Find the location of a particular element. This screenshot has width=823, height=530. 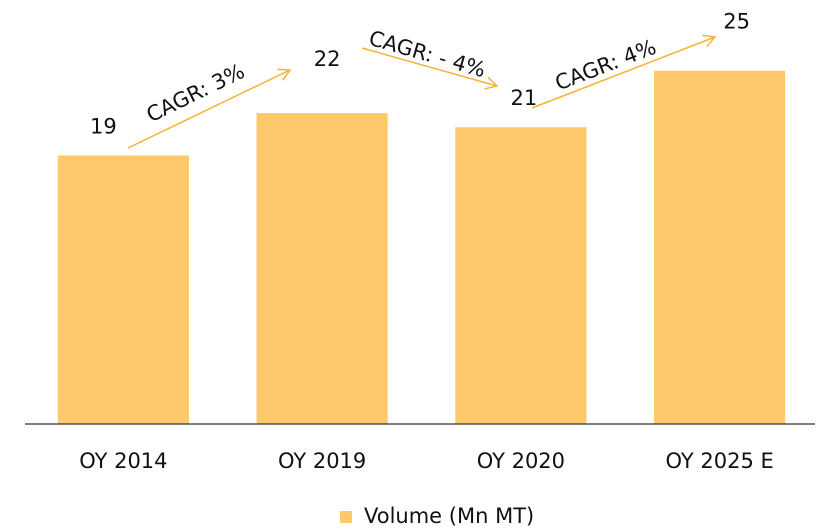

value-label: 21 is located at coordinates (524, 98).